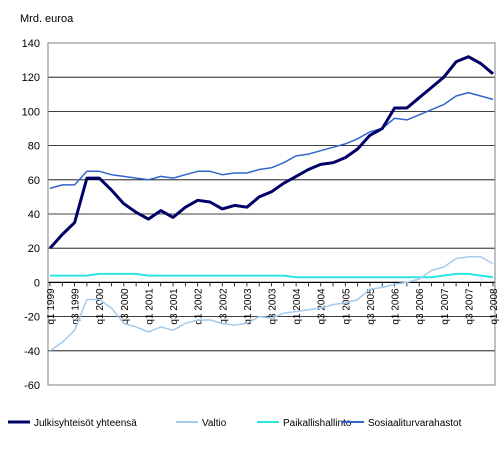 The height and width of the screenshot is (449, 504). Describe the element at coordinates (199, 306) in the screenshot. I see `x-tick-label: q1 2002` at that location.